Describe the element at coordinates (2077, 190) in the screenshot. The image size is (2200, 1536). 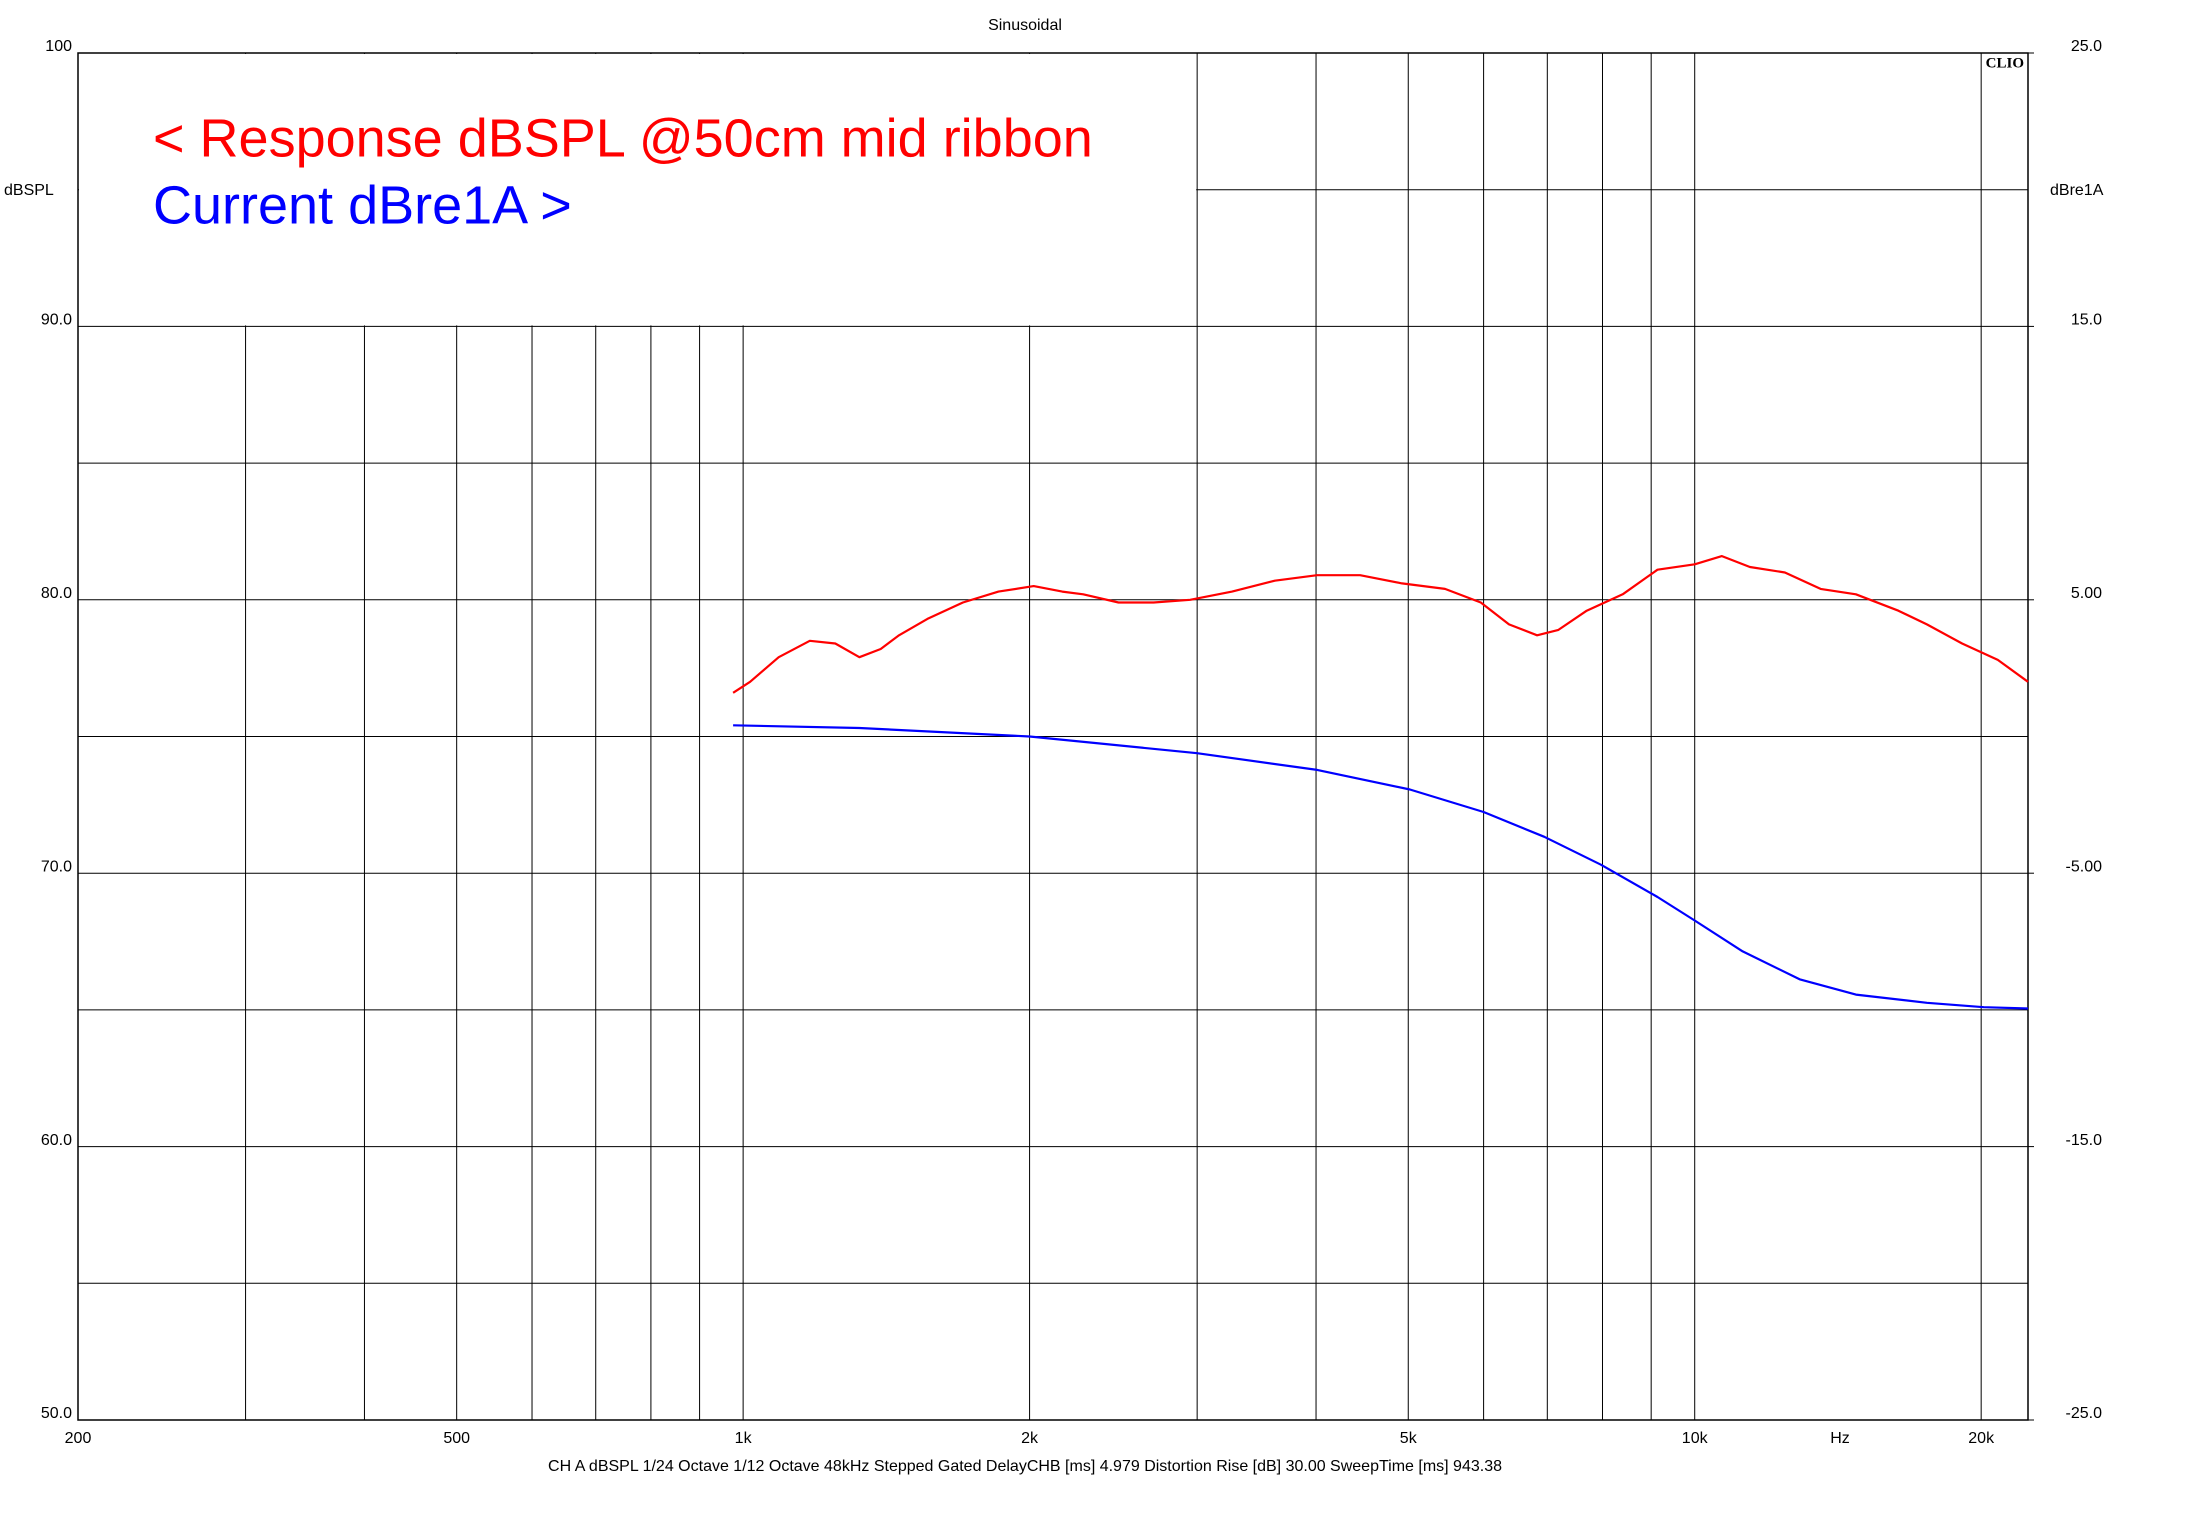
I see `y2-axis-label: dBre1A` at that location.